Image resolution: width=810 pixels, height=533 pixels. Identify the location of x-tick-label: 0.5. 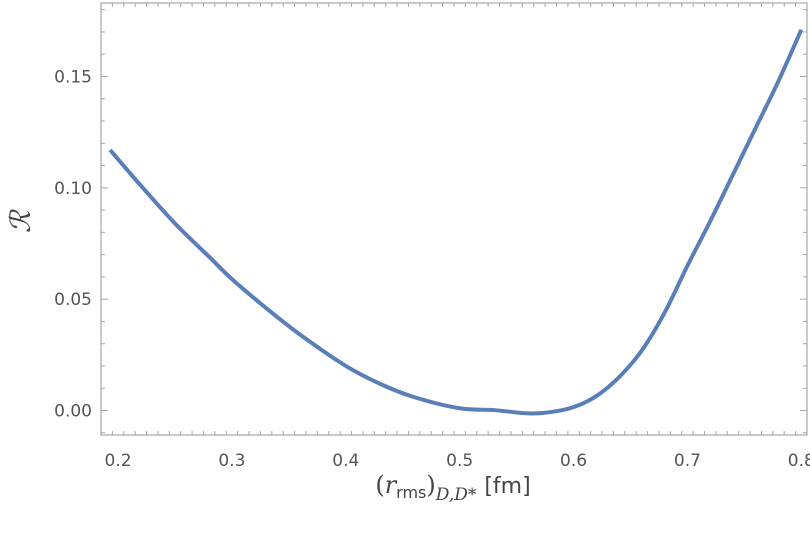
(459, 461).